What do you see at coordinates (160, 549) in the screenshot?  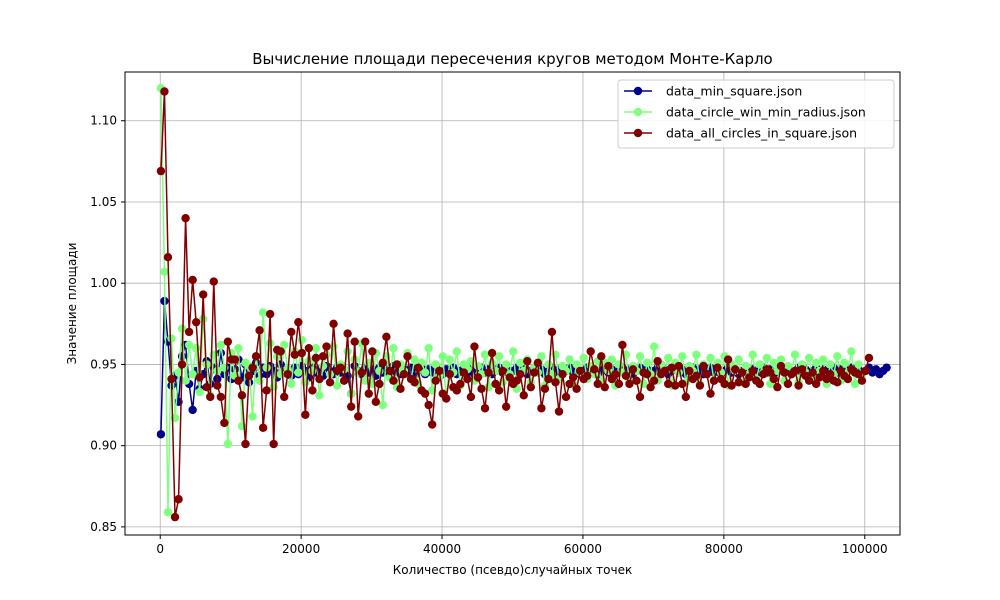 I see `x-tick-label: 0` at bounding box center [160, 549].